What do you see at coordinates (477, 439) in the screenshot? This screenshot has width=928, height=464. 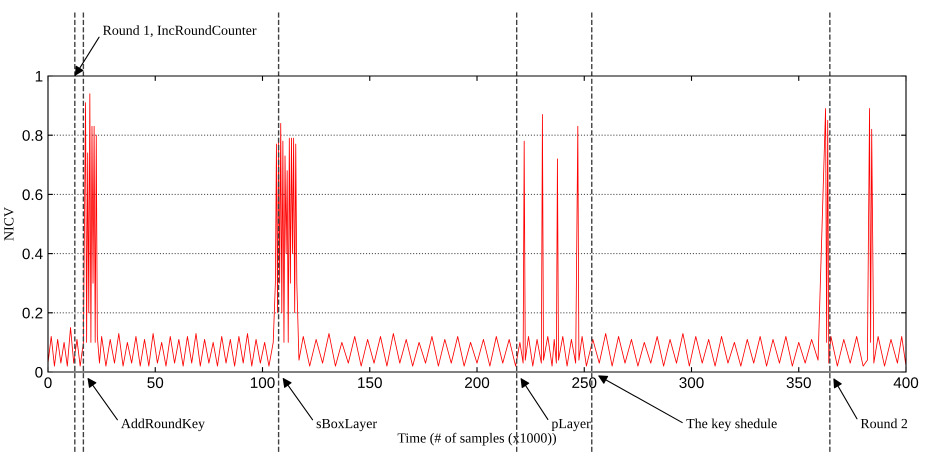 I see `x-axis-title: Time (# of samples (x1000))` at bounding box center [477, 439].